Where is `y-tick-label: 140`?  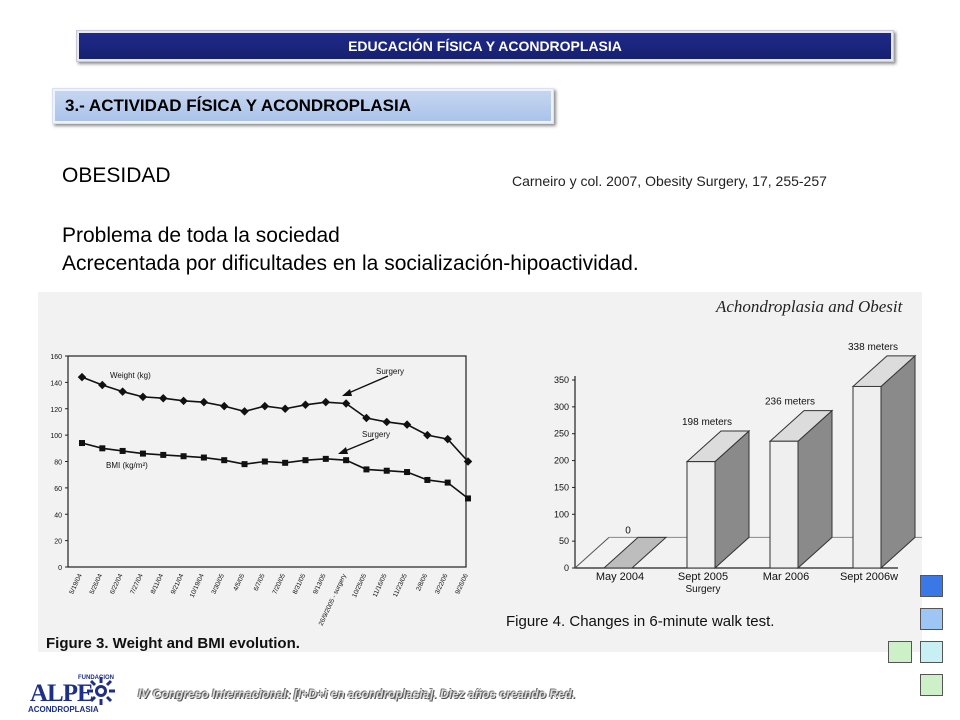 y-tick-label: 140 is located at coordinates (56, 383).